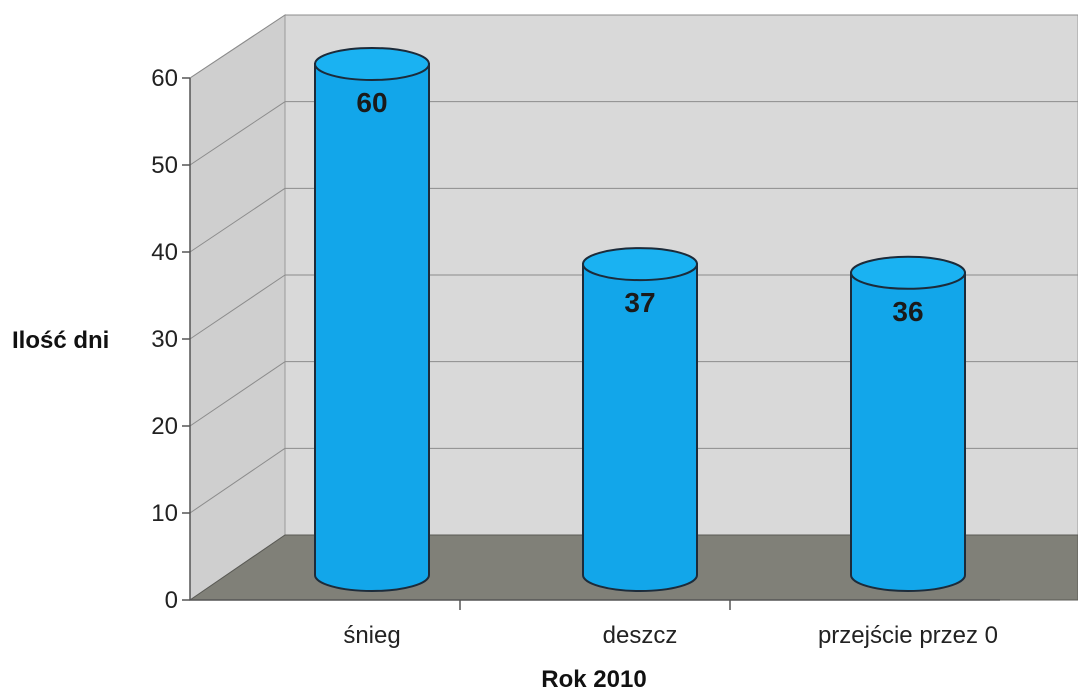 The width and height of the screenshot is (1078, 691). I want to click on y-tick-label: 20, so click(164, 426).